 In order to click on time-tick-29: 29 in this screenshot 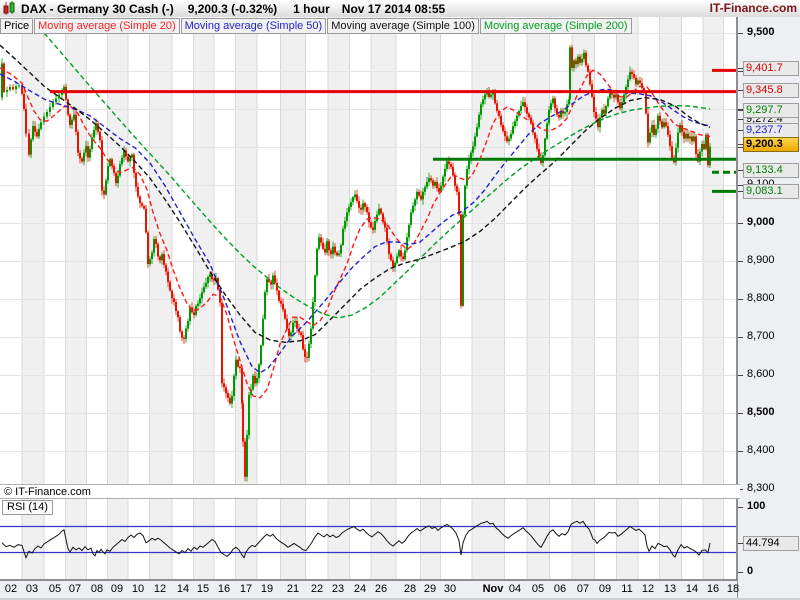, I will do `click(430, 589)`.